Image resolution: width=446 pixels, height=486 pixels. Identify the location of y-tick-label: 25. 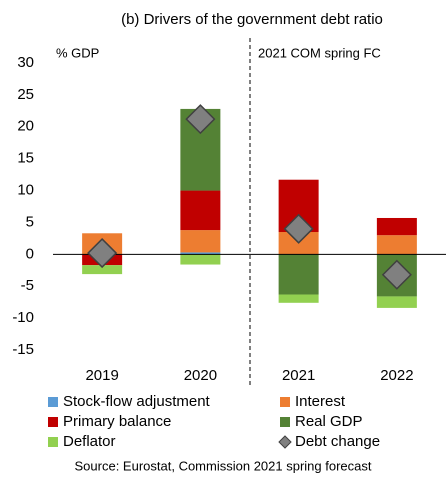
(25, 94).